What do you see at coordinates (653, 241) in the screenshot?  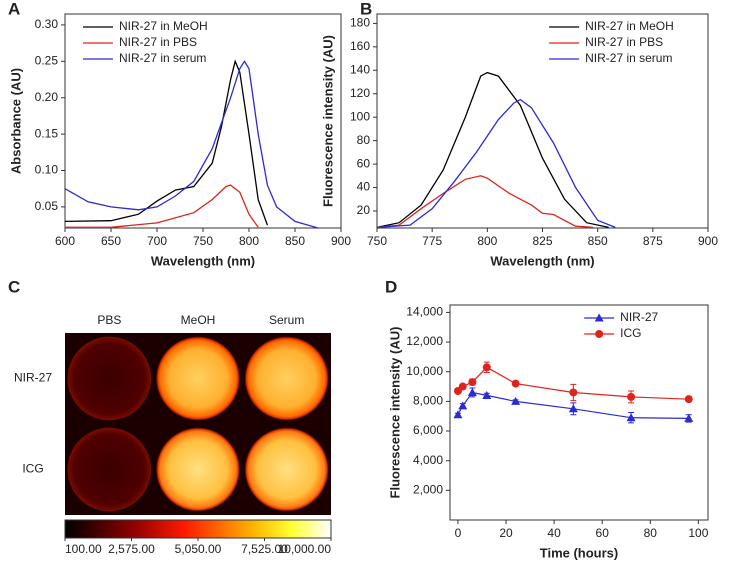 I see `x-tick-label: 875` at bounding box center [653, 241].